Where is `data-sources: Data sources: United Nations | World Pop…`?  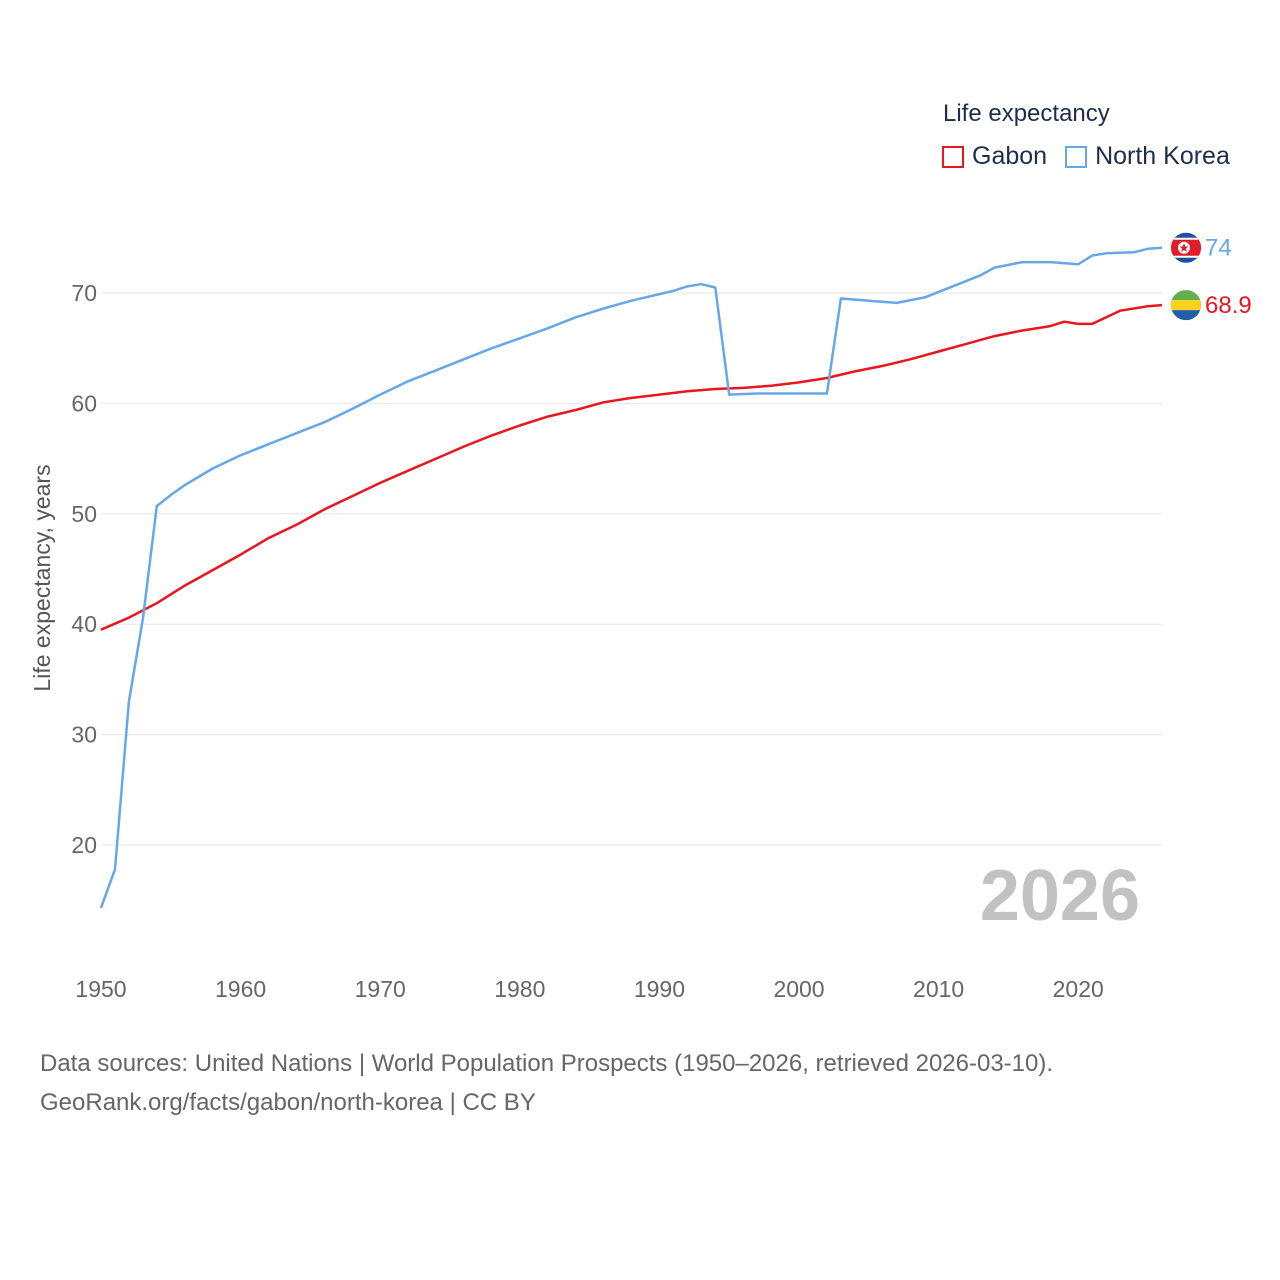 data-sources: Data sources: United Nations | World Pop… is located at coordinates (547, 1063).